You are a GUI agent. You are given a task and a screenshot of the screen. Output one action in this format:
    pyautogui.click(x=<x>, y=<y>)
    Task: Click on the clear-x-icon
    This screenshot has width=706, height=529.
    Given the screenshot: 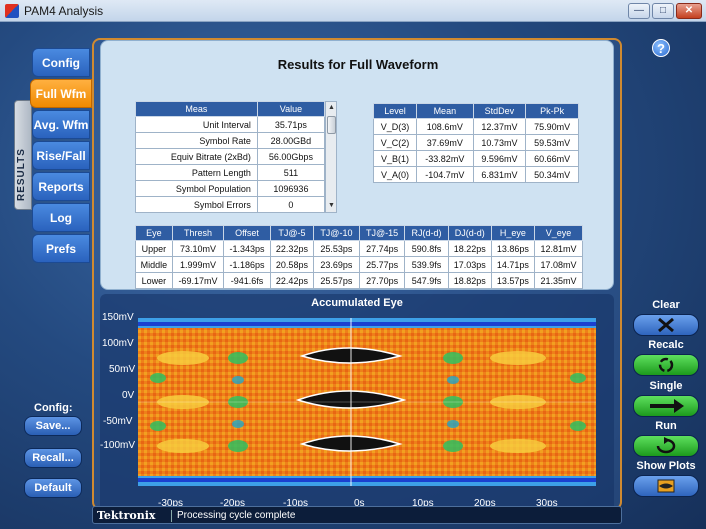 What is the action you would take?
    pyautogui.click(x=666, y=325)
    